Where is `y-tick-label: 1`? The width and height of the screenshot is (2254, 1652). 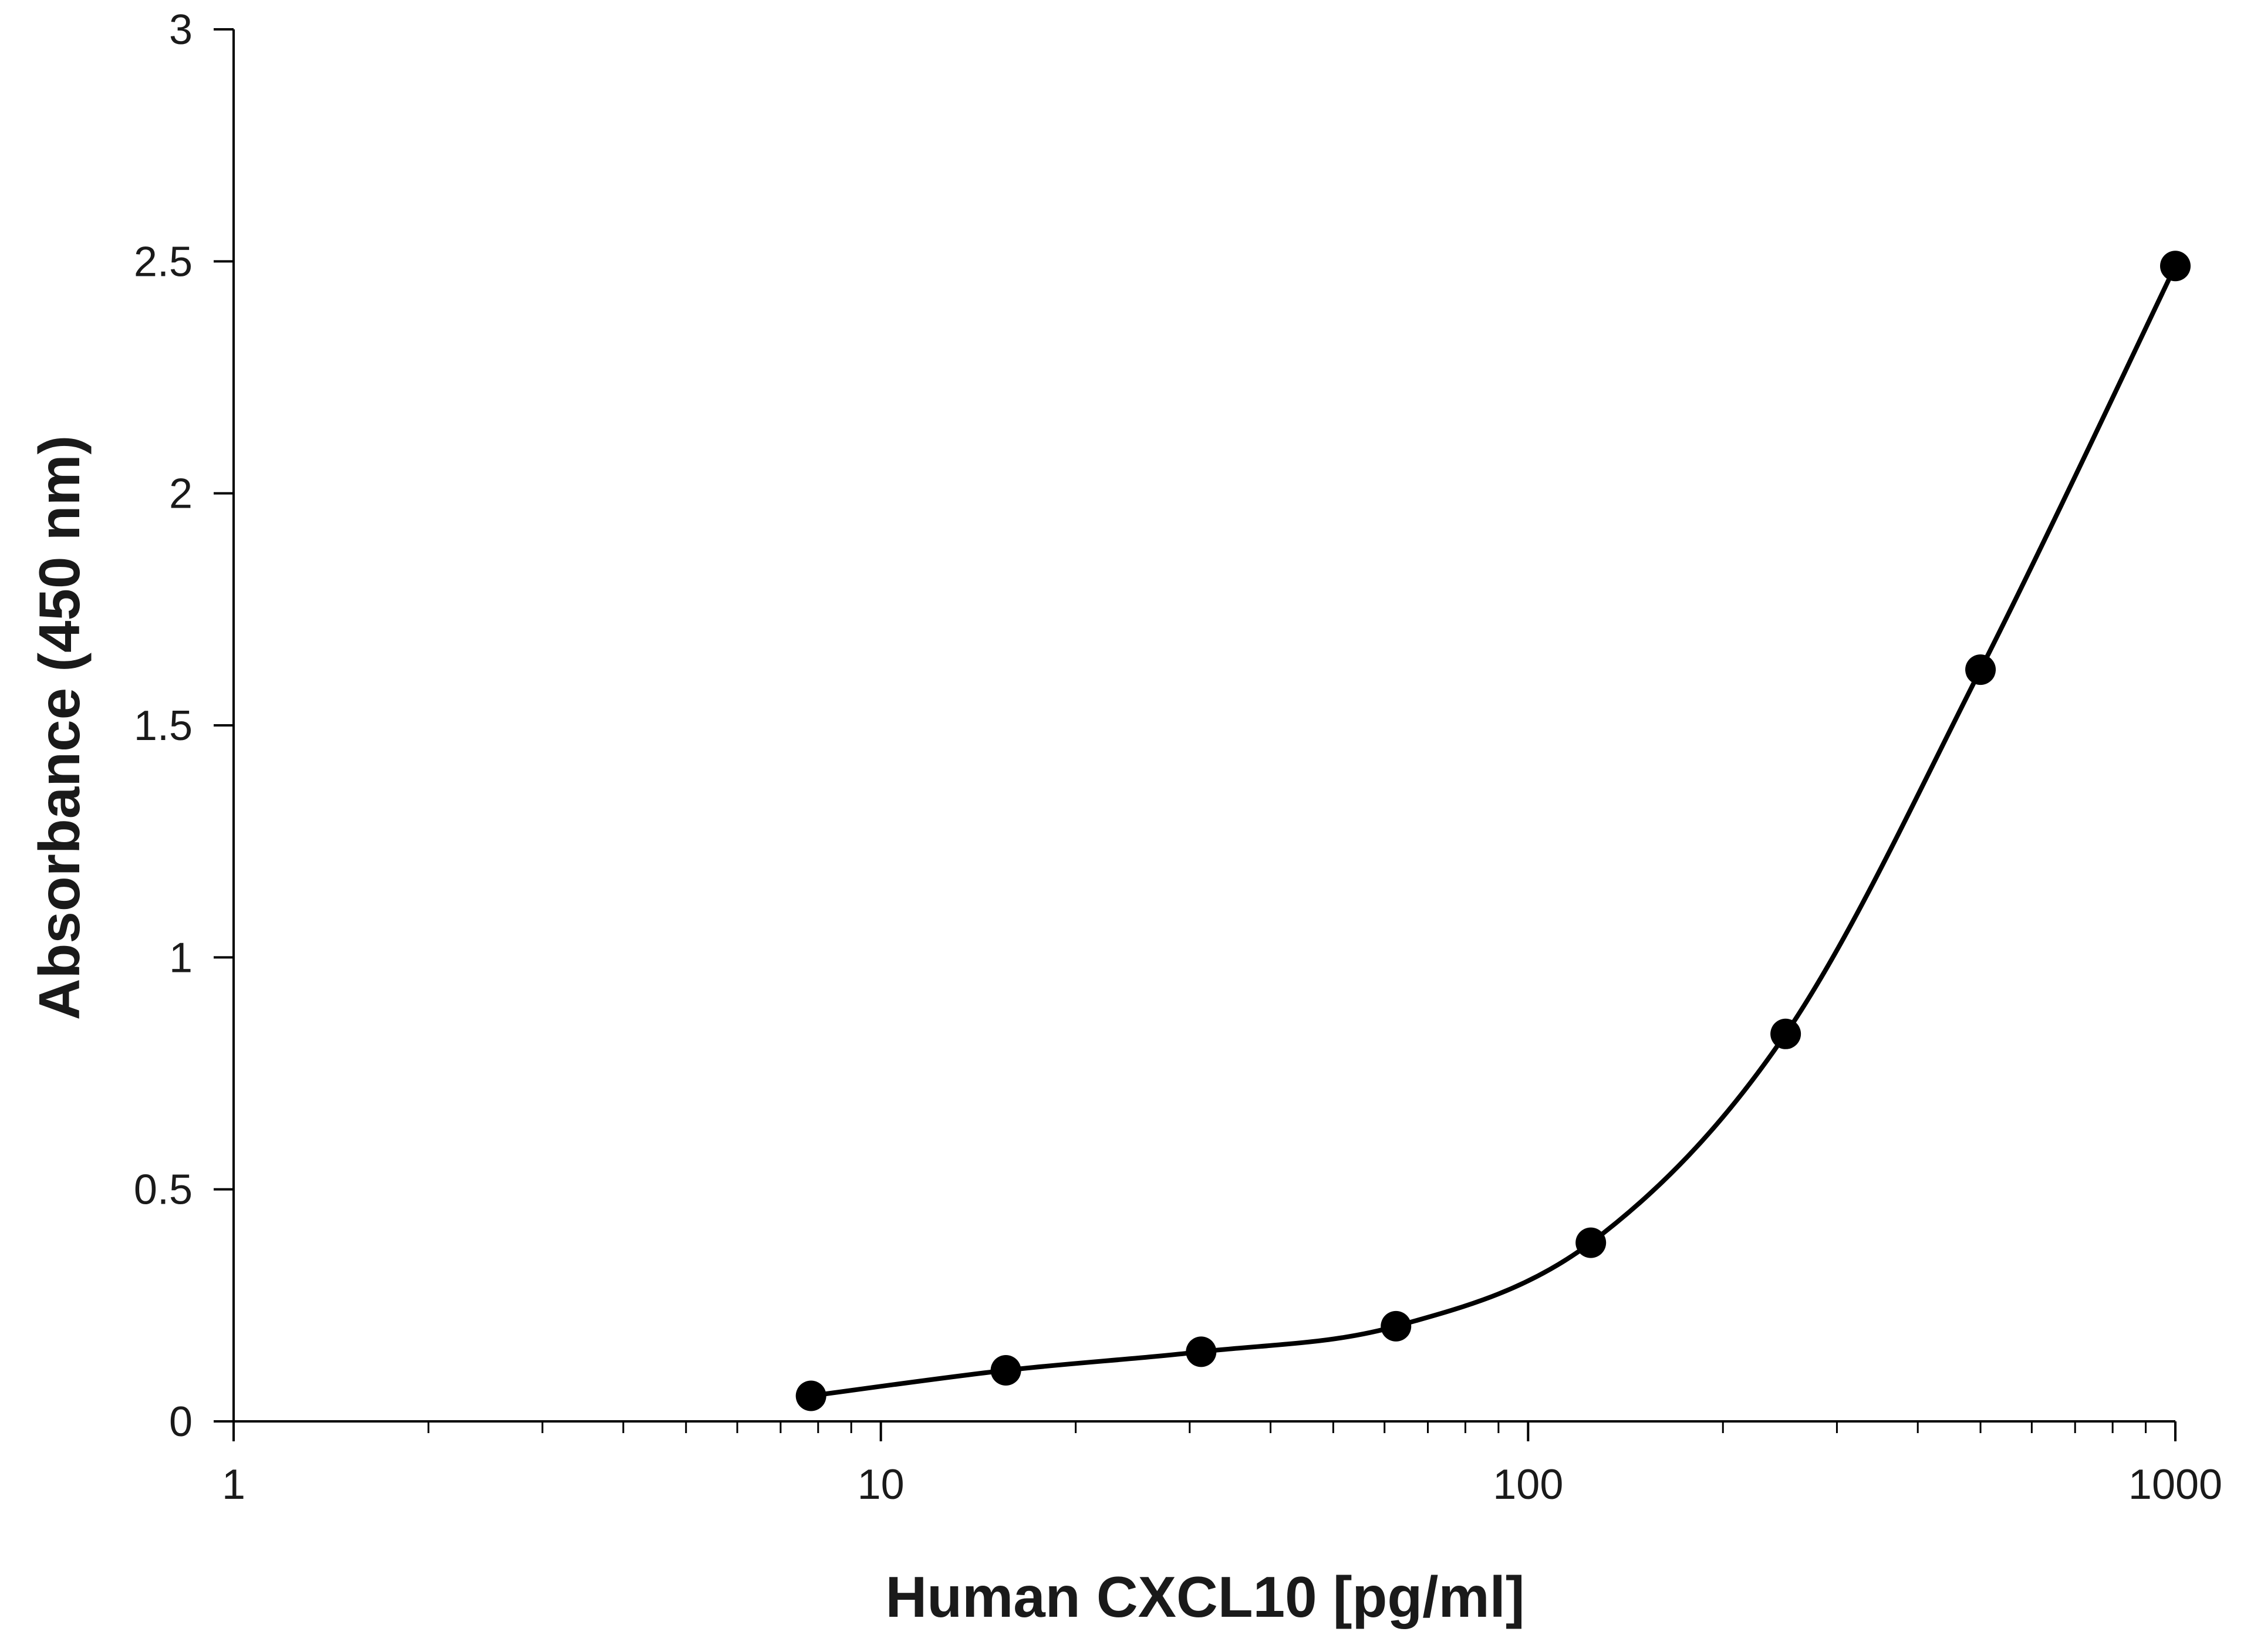
y-tick-label: 1 is located at coordinates (181, 957).